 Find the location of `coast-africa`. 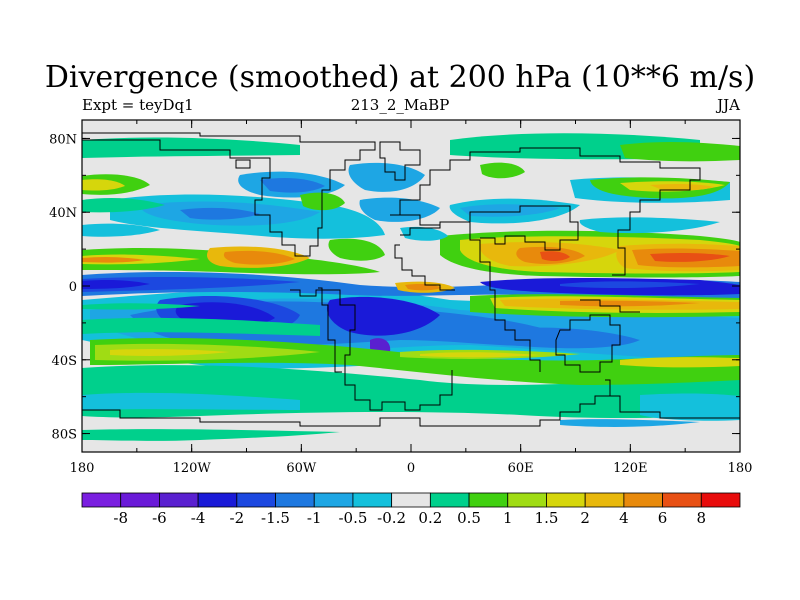

coast-africa is located at coordinates (470, 296).